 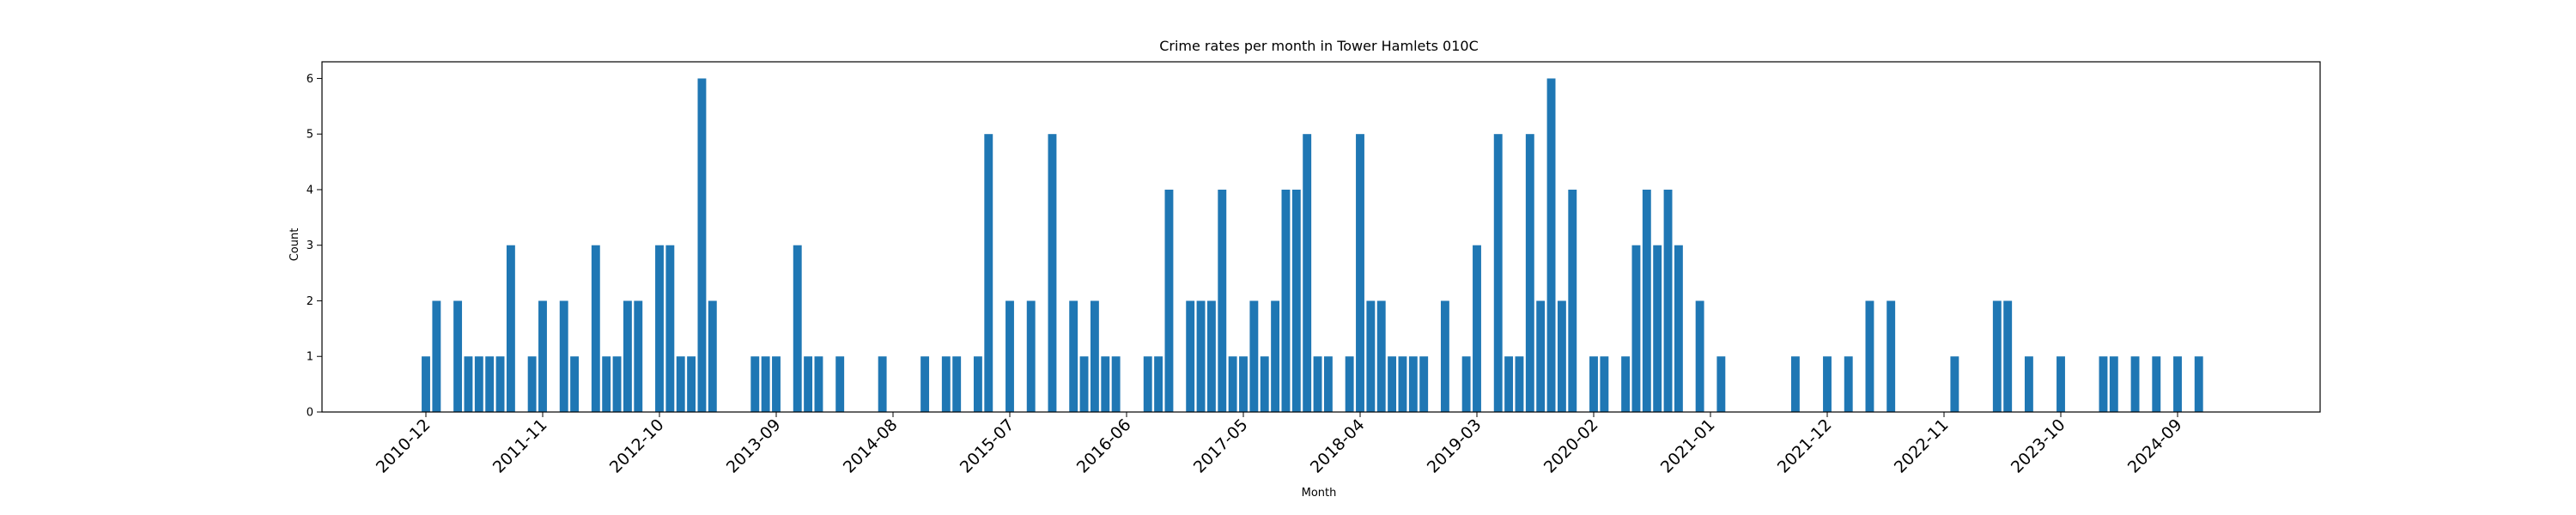 What do you see at coordinates (310, 79) in the screenshot?
I see `y-tick-label: 6` at bounding box center [310, 79].